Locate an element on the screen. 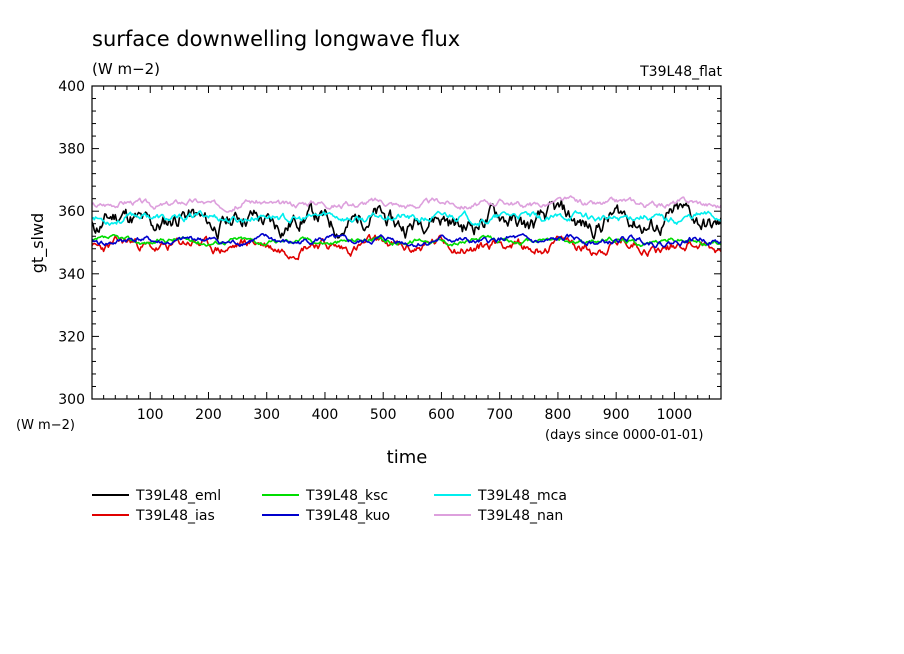 Image resolution: width=904 pixels, height=654 pixels. legend-label: T39L48_kuo is located at coordinates (347, 516).